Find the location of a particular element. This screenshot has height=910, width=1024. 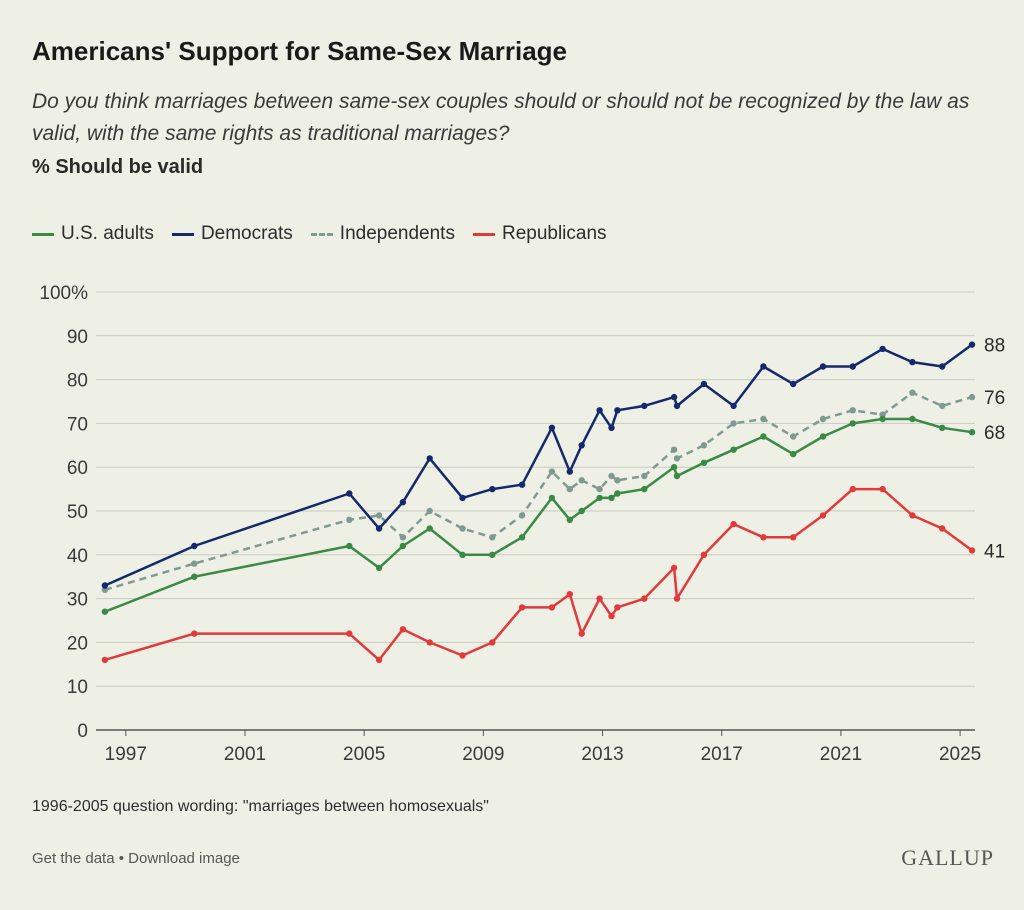

footer-links: Get the data • Download image is located at coordinates (136, 858).